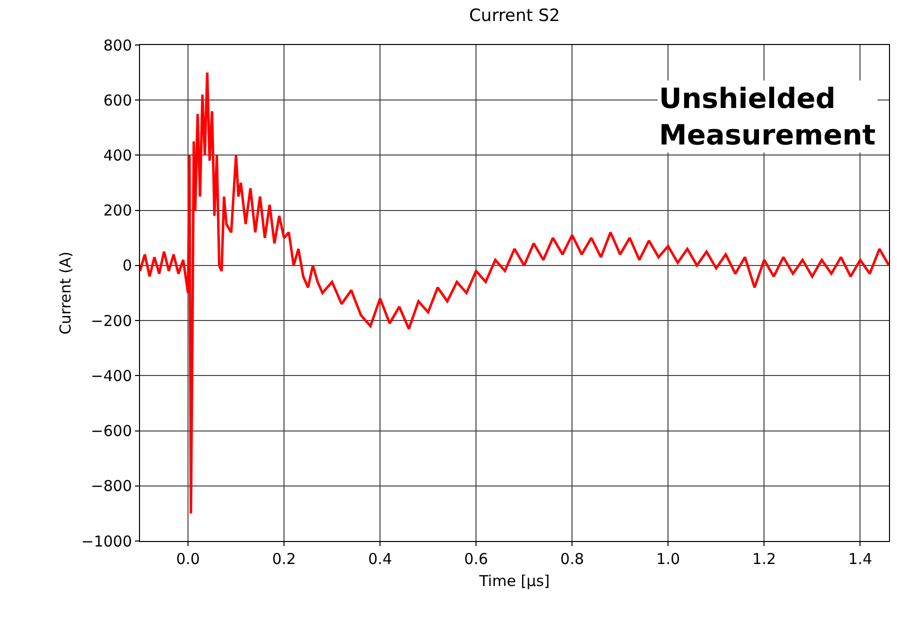 This screenshot has width=897, height=617. What do you see at coordinates (111, 486) in the screenshot?
I see `y-tick-label: −800` at bounding box center [111, 486].